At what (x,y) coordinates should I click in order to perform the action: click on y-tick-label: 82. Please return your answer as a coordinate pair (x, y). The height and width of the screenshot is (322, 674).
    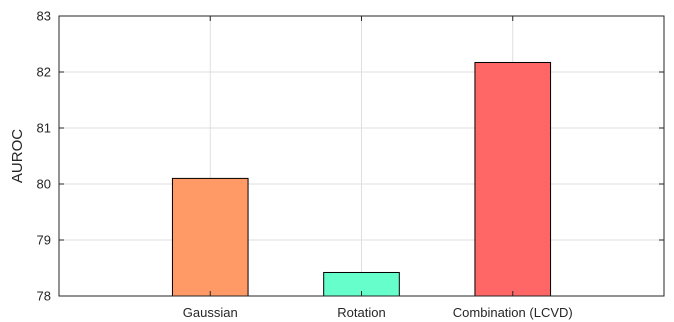
    Looking at the image, I should click on (44, 72).